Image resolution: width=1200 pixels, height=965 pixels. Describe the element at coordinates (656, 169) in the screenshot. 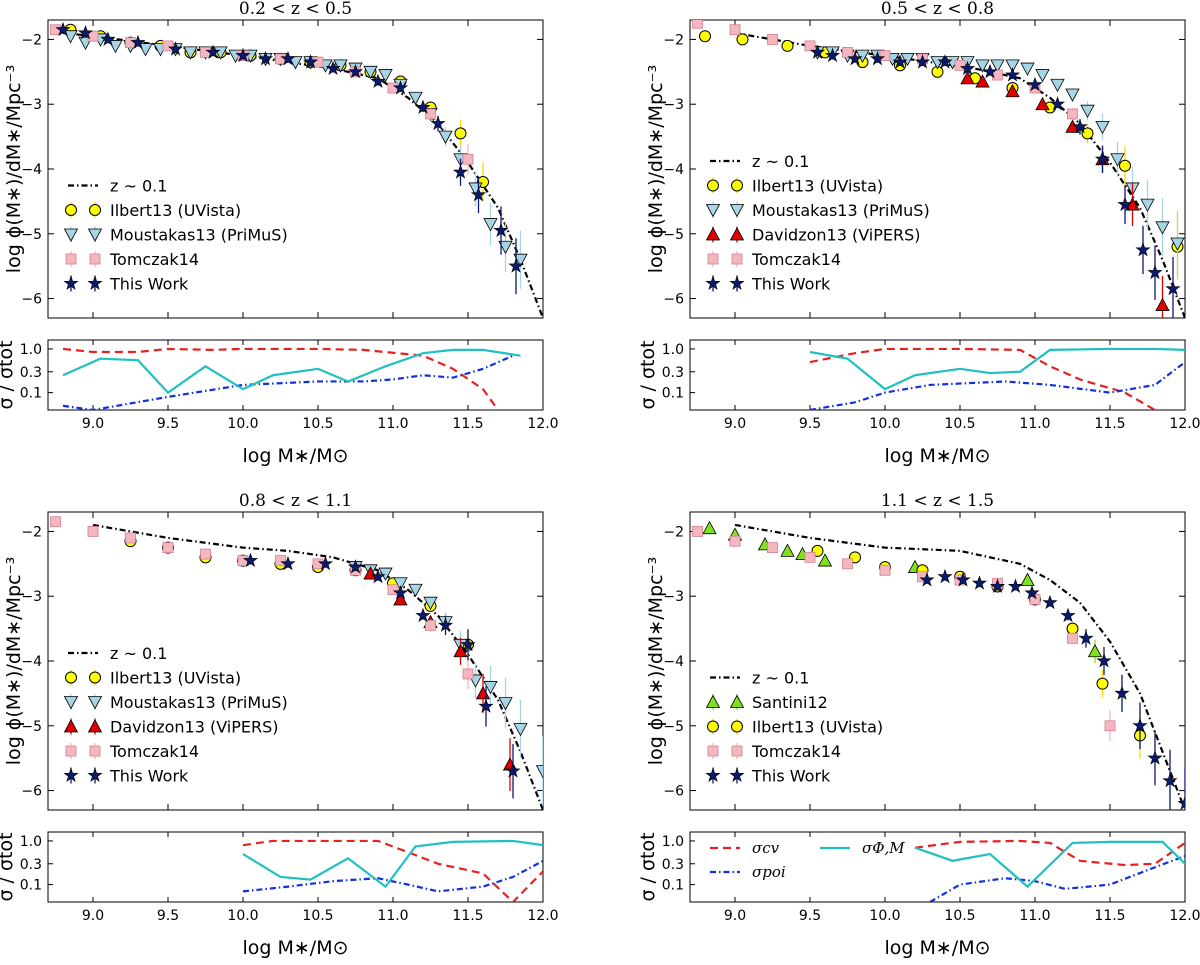

I see `y-axis-label: log ϕ(M∗)/dM∗/Mpc⁻³` at that location.